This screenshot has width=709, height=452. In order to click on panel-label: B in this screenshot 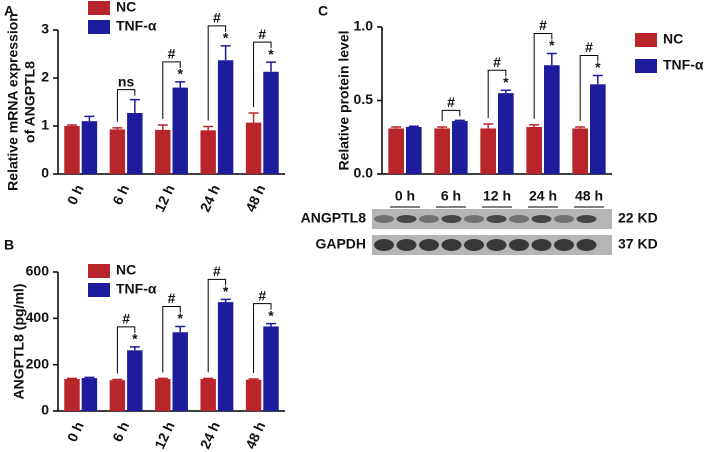, I will do `click(9, 245)`.